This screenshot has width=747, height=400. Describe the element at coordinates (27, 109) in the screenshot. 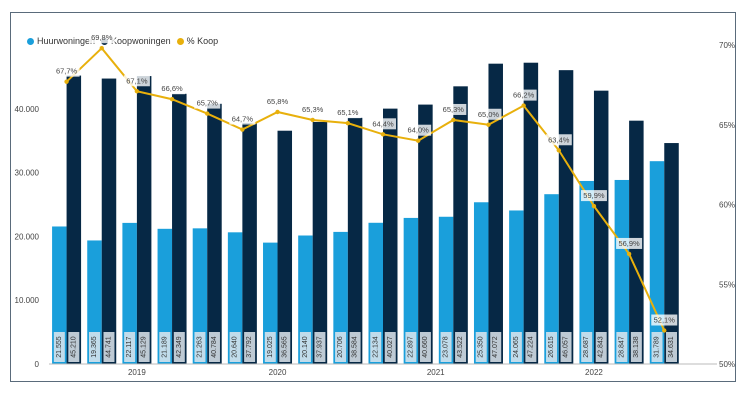

I see `y-left-tick-label: 40.000` at that location.